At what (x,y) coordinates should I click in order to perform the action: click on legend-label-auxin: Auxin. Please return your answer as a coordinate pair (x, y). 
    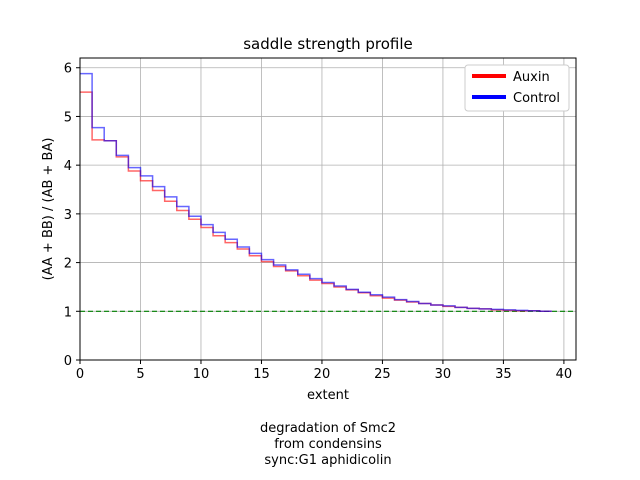
    Looking at the image, I should click on (531, 77).